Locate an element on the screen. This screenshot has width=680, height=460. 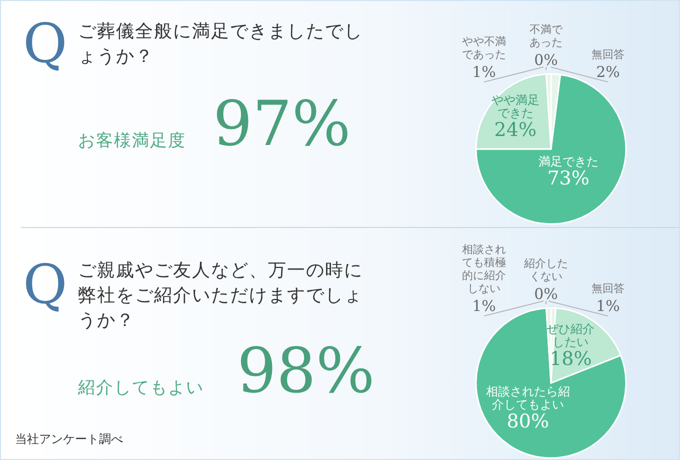
data-label: 24% is located at coordinates (515, 130).